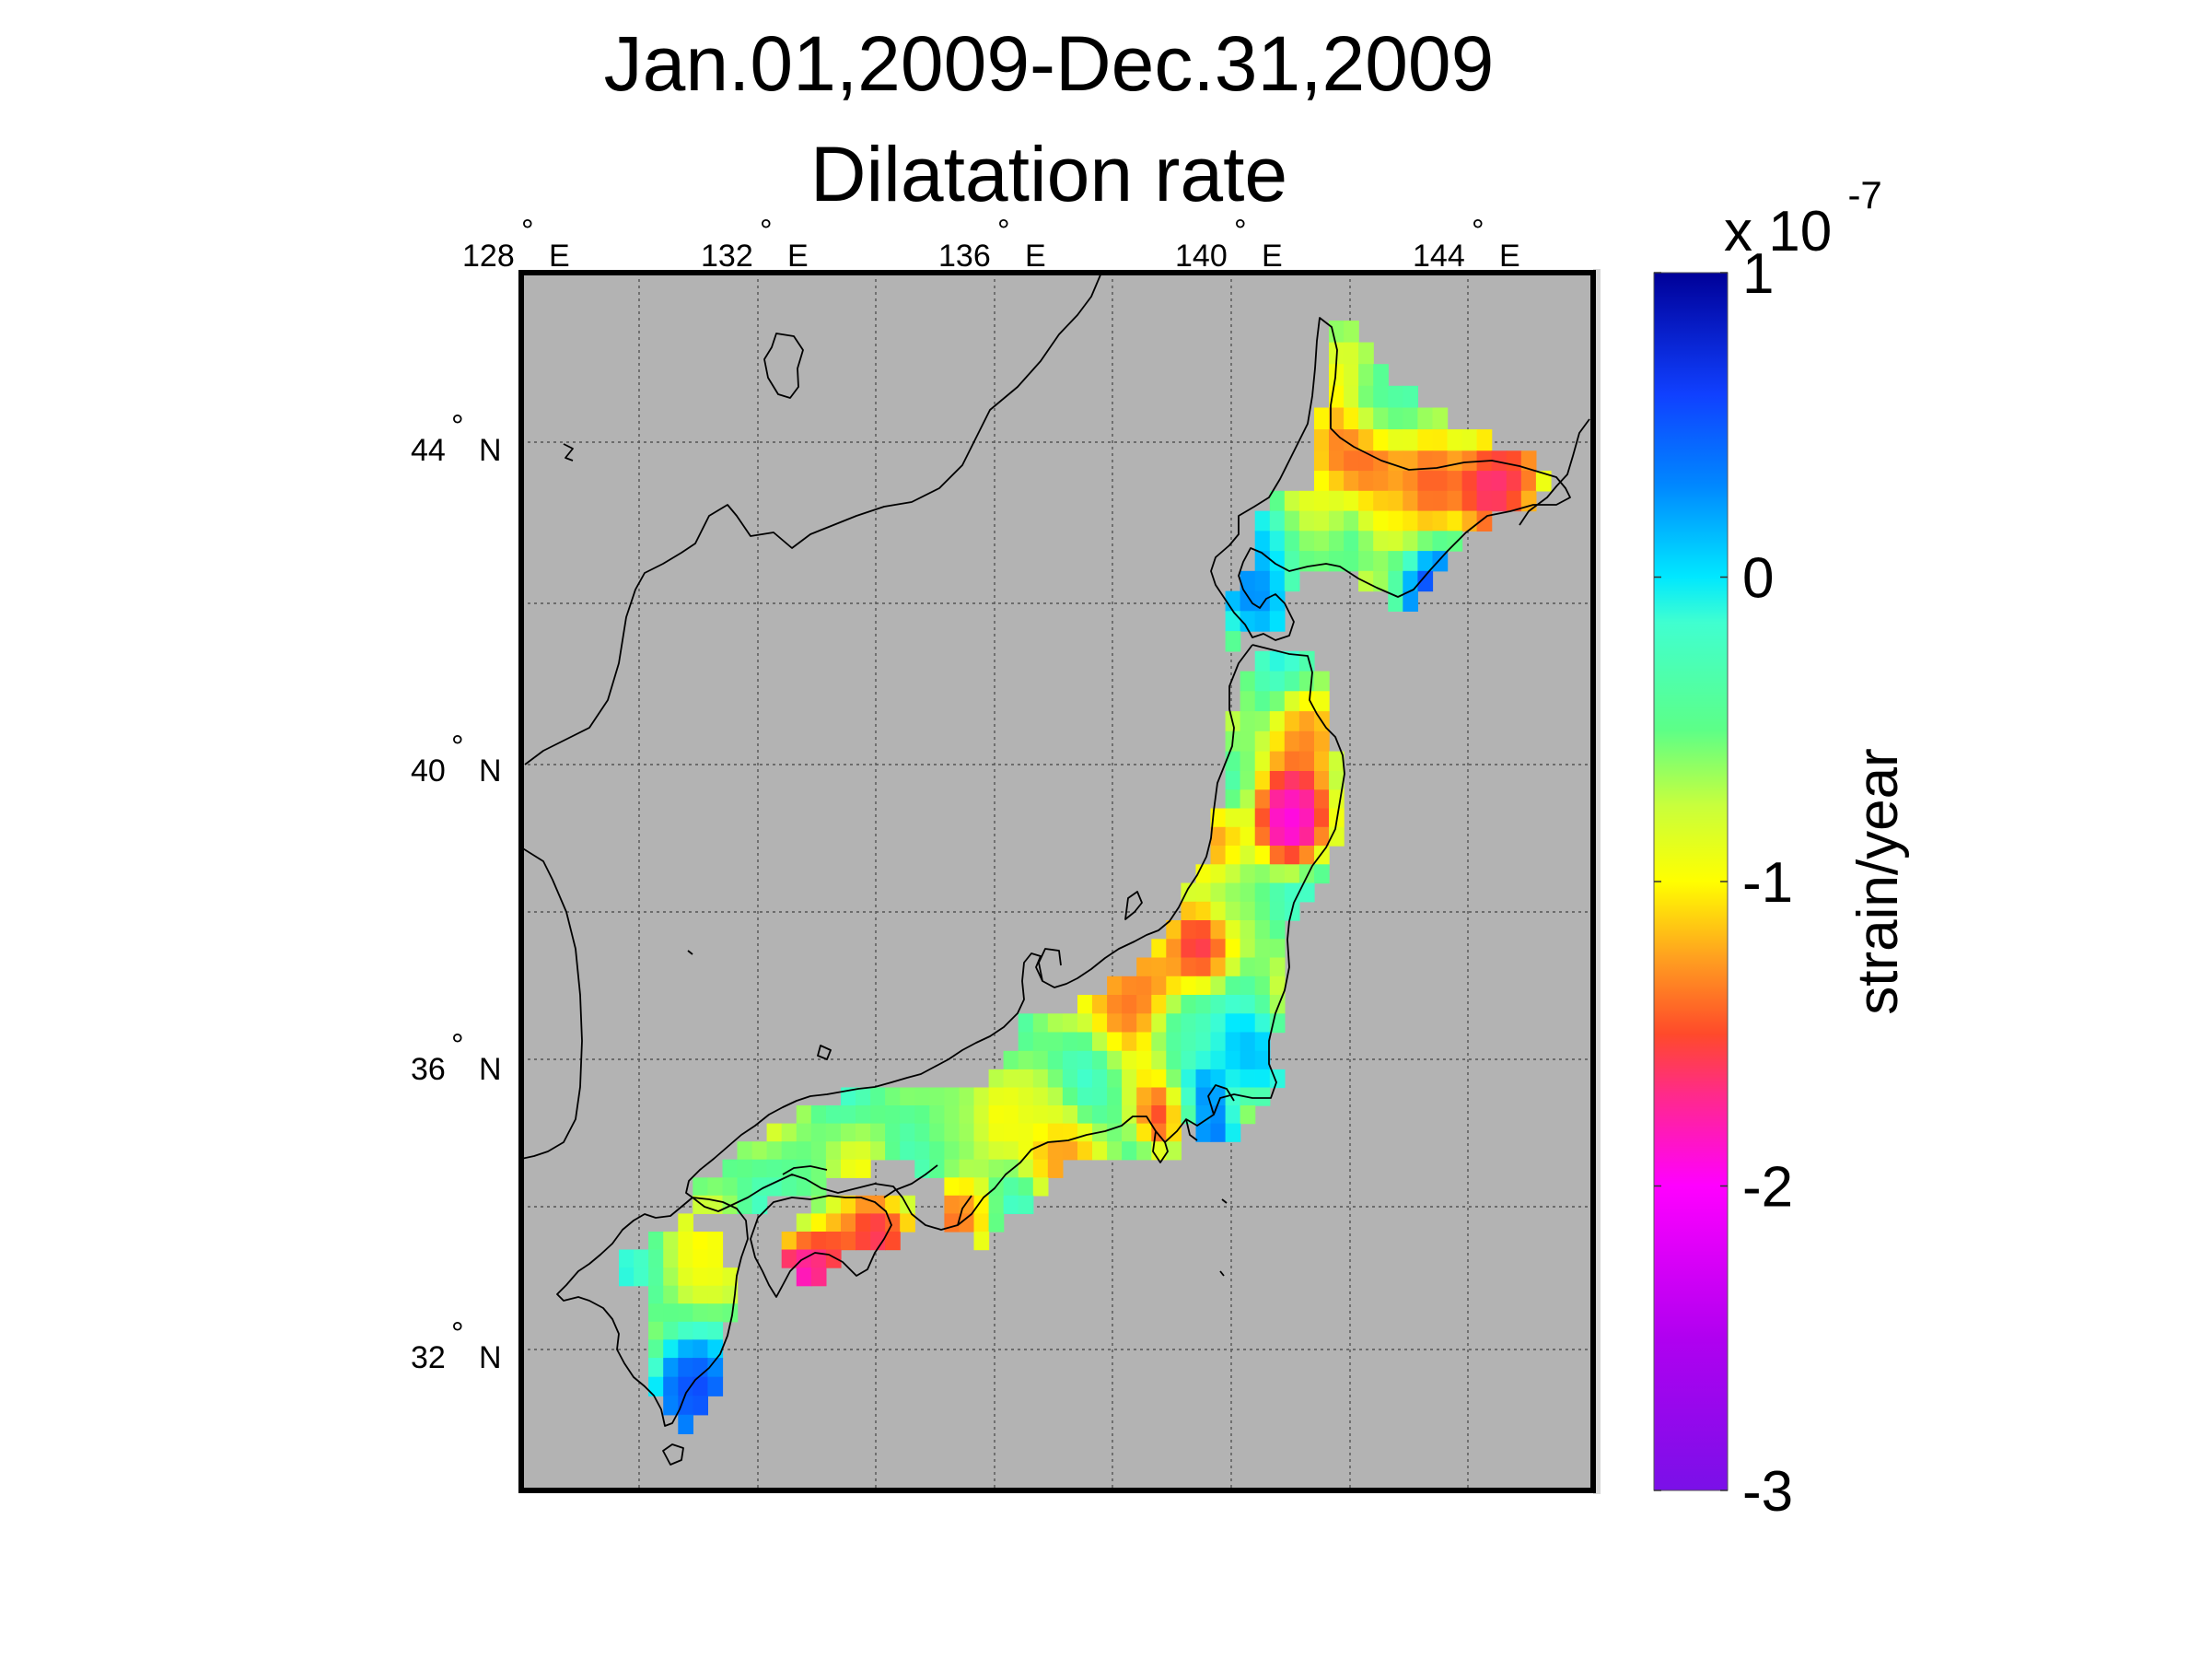 The width and height of the screenshot is (2212, 1659). I want to click on colorbar-tick-label: -1, so click(1768, 883).